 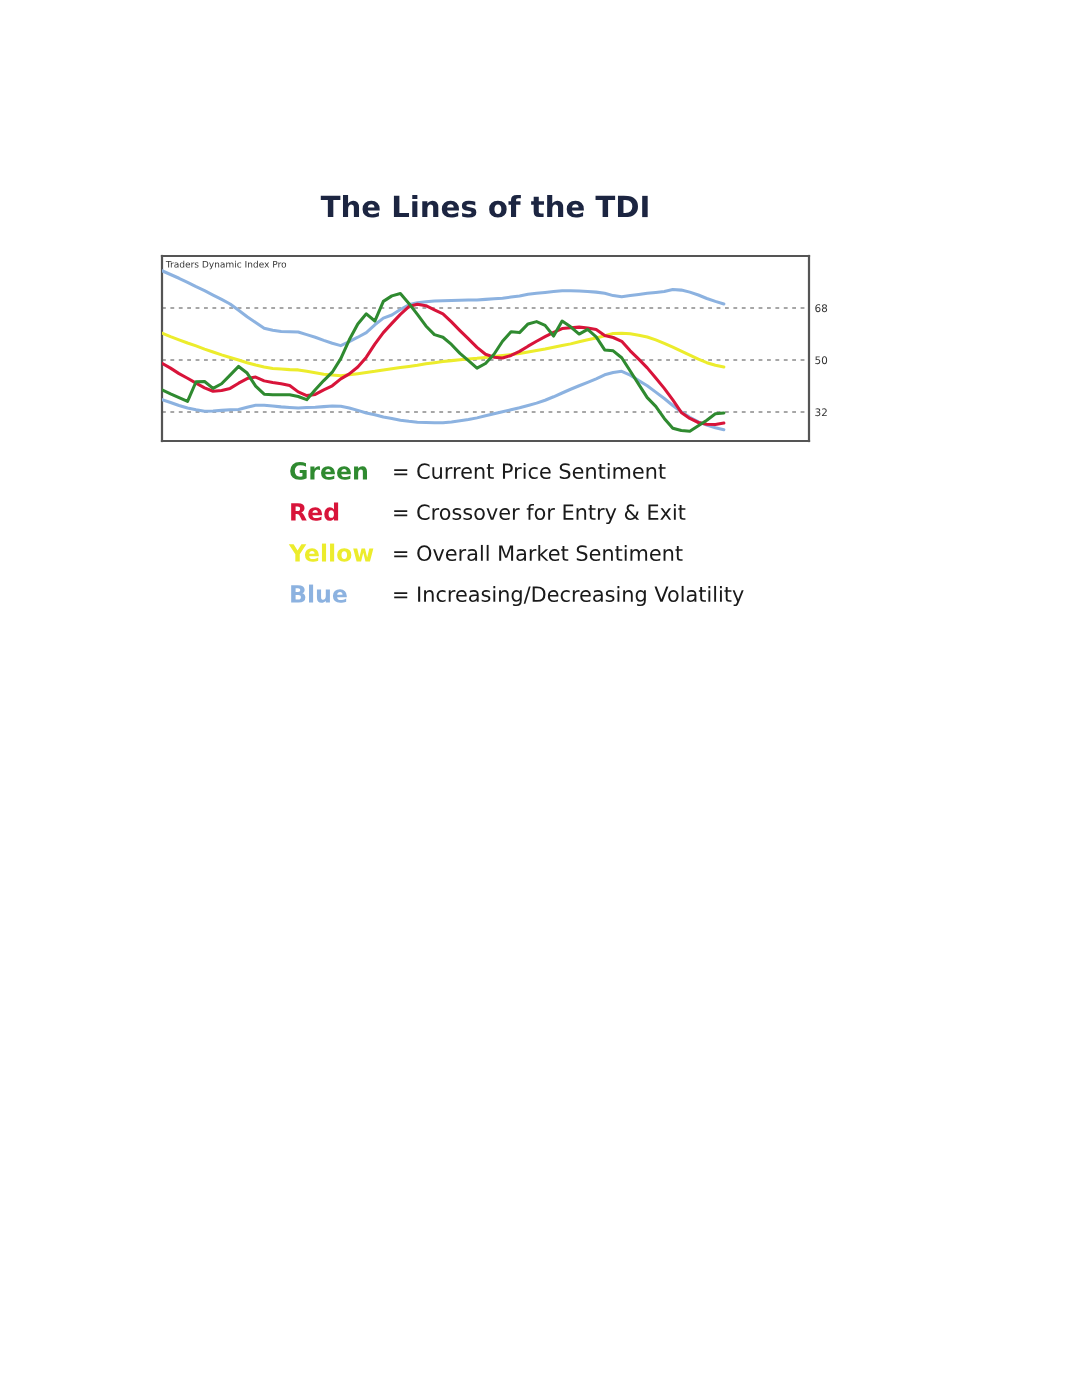 What do you see at coordinates (331, 552) in the screenshot?
I see `text: Yellow` at bounding box center [331, 552].